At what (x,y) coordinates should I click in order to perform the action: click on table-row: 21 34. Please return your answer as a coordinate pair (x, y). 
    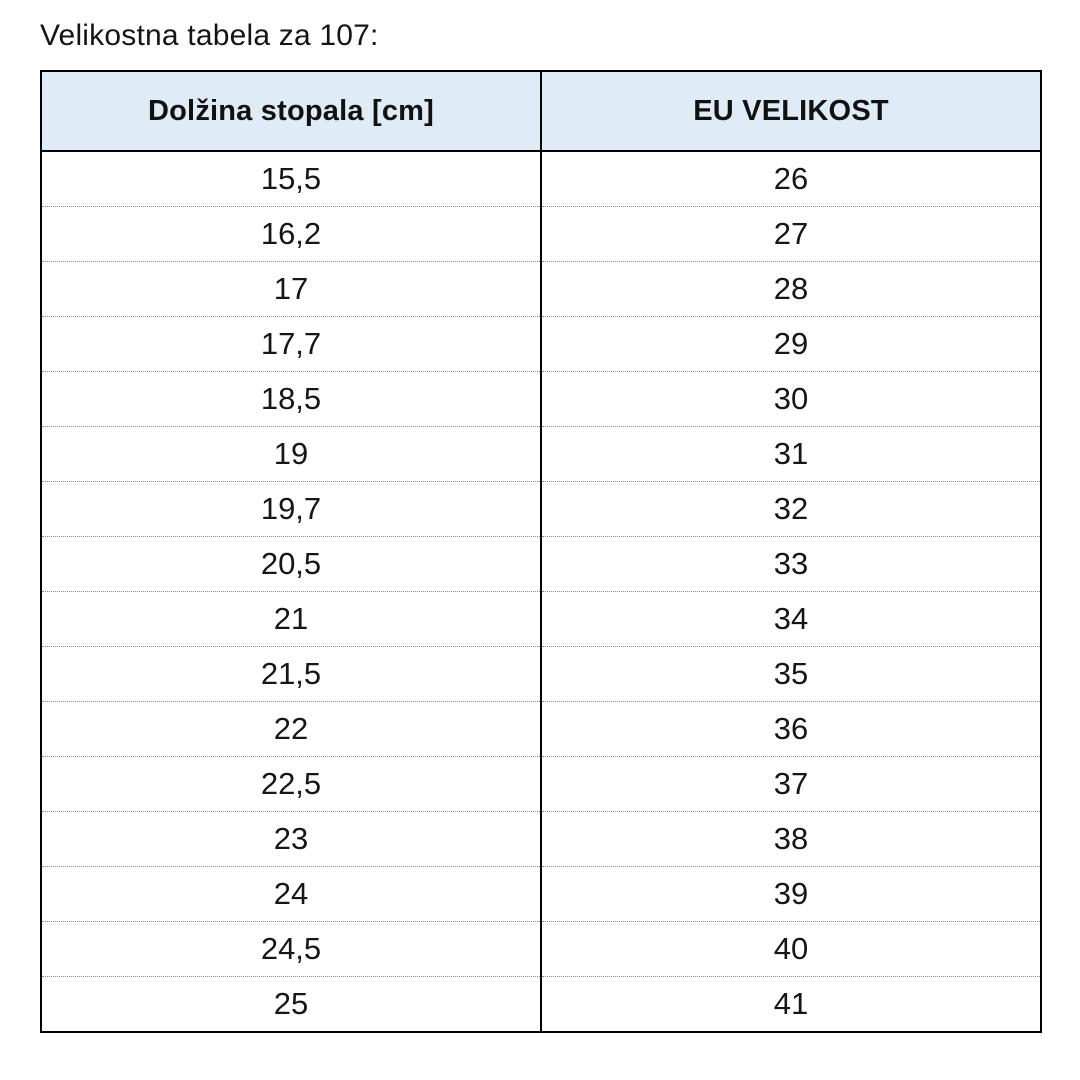
    Looking at the image, I should click on (541, 619).